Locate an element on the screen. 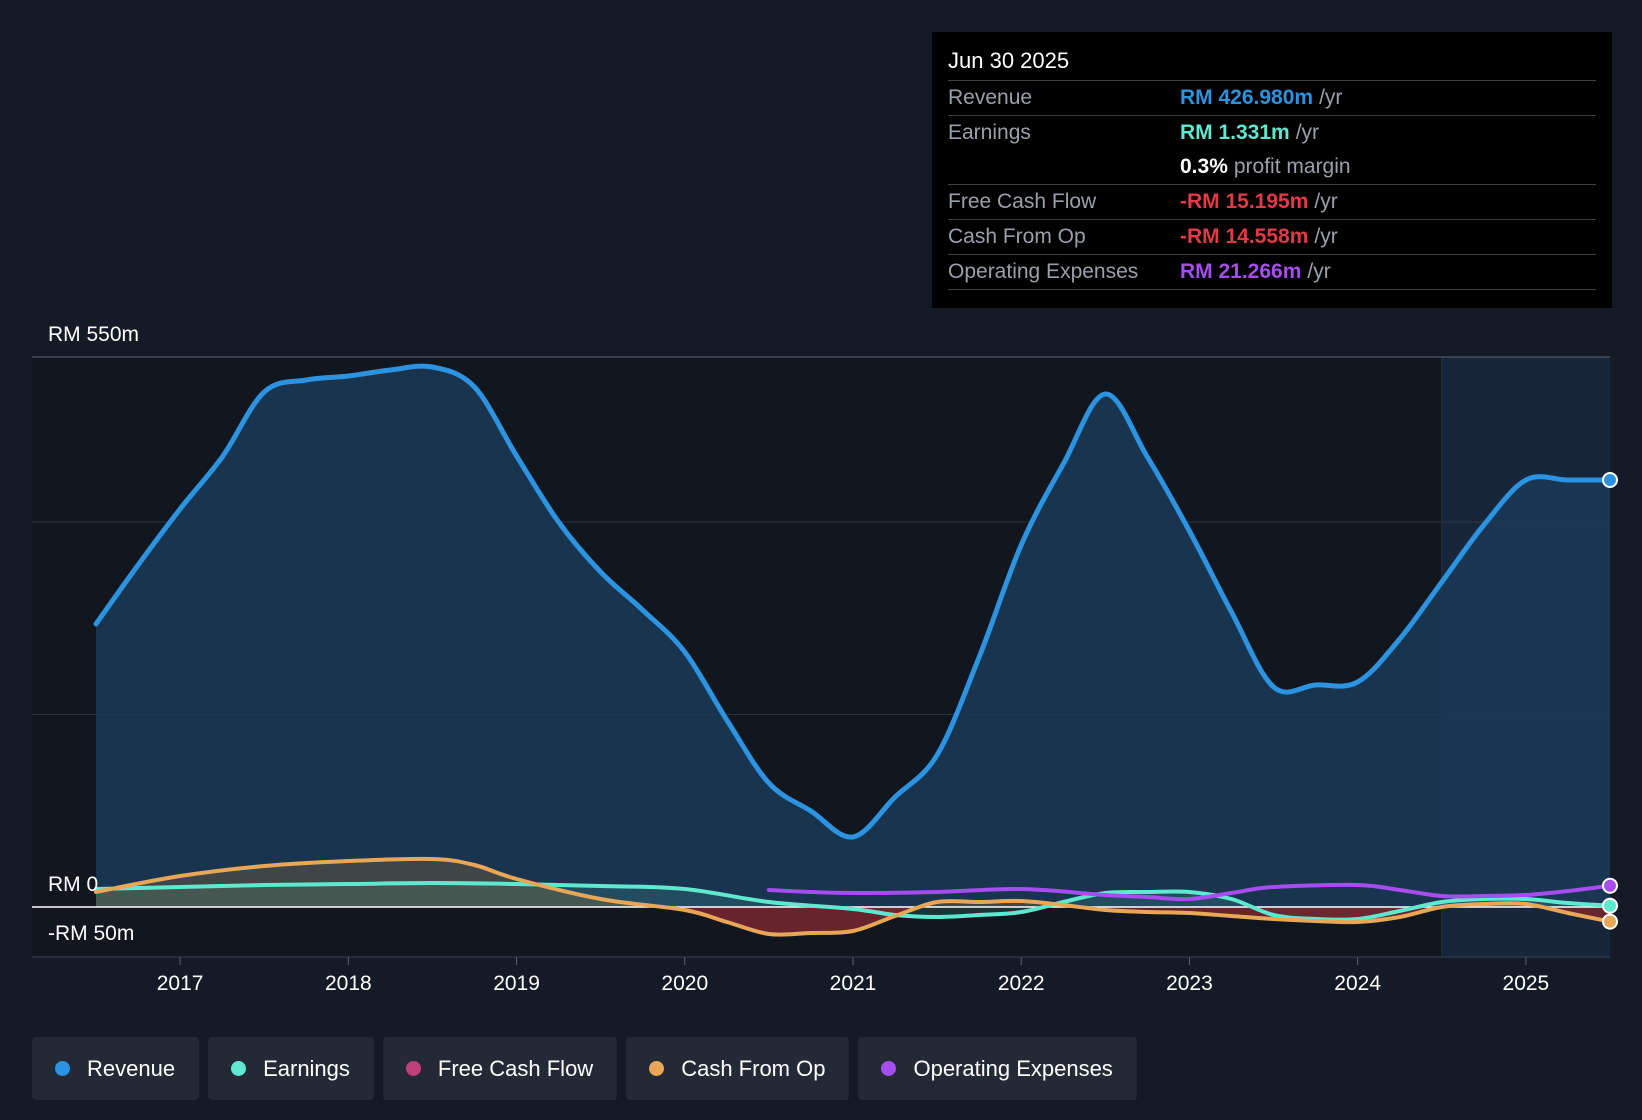  legend-item-cash-from-op: Cash From Op is located at coordinates (738, 1068).